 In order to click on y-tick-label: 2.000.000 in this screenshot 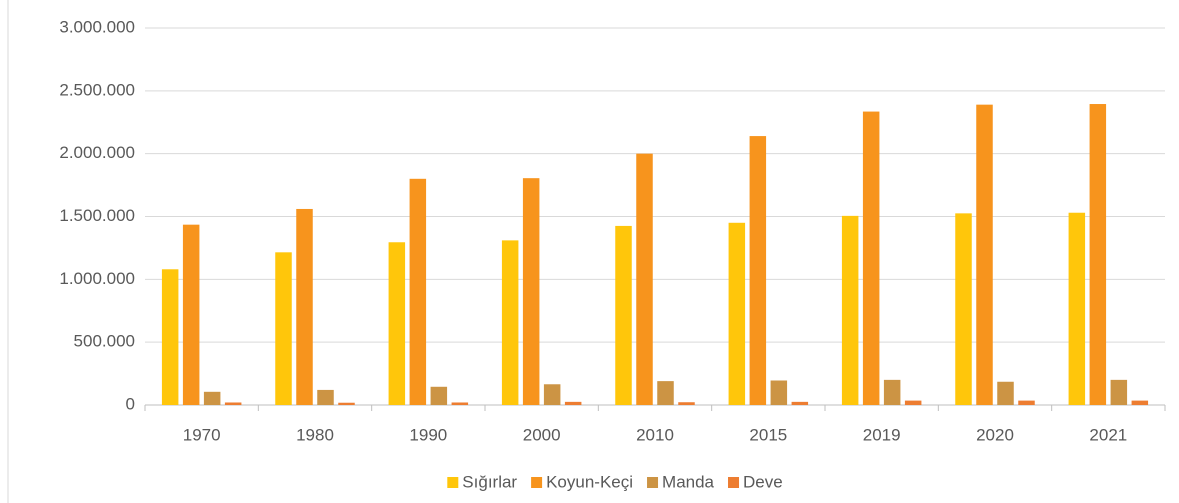, I will do `click(97, 152)`.